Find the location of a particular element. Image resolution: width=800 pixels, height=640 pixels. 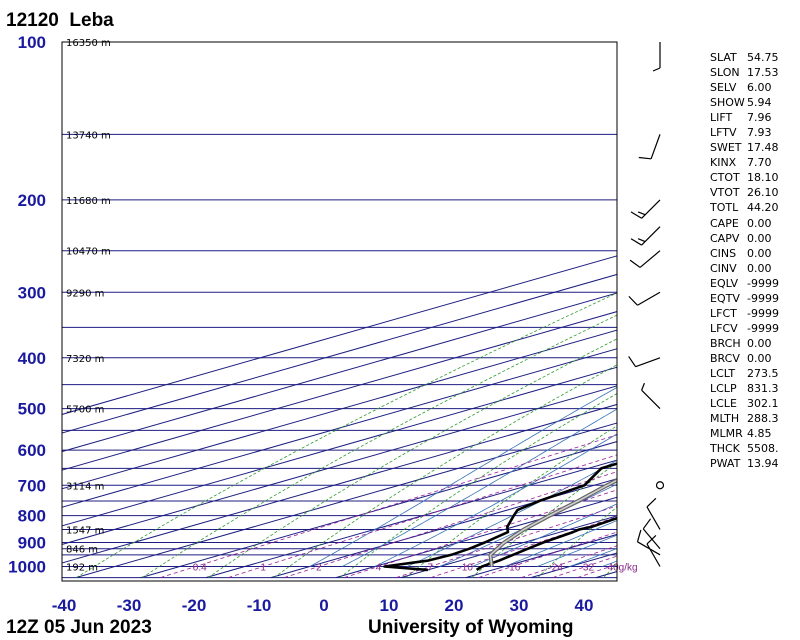

index-value: 54.75 is located at coordinates (763, 57).